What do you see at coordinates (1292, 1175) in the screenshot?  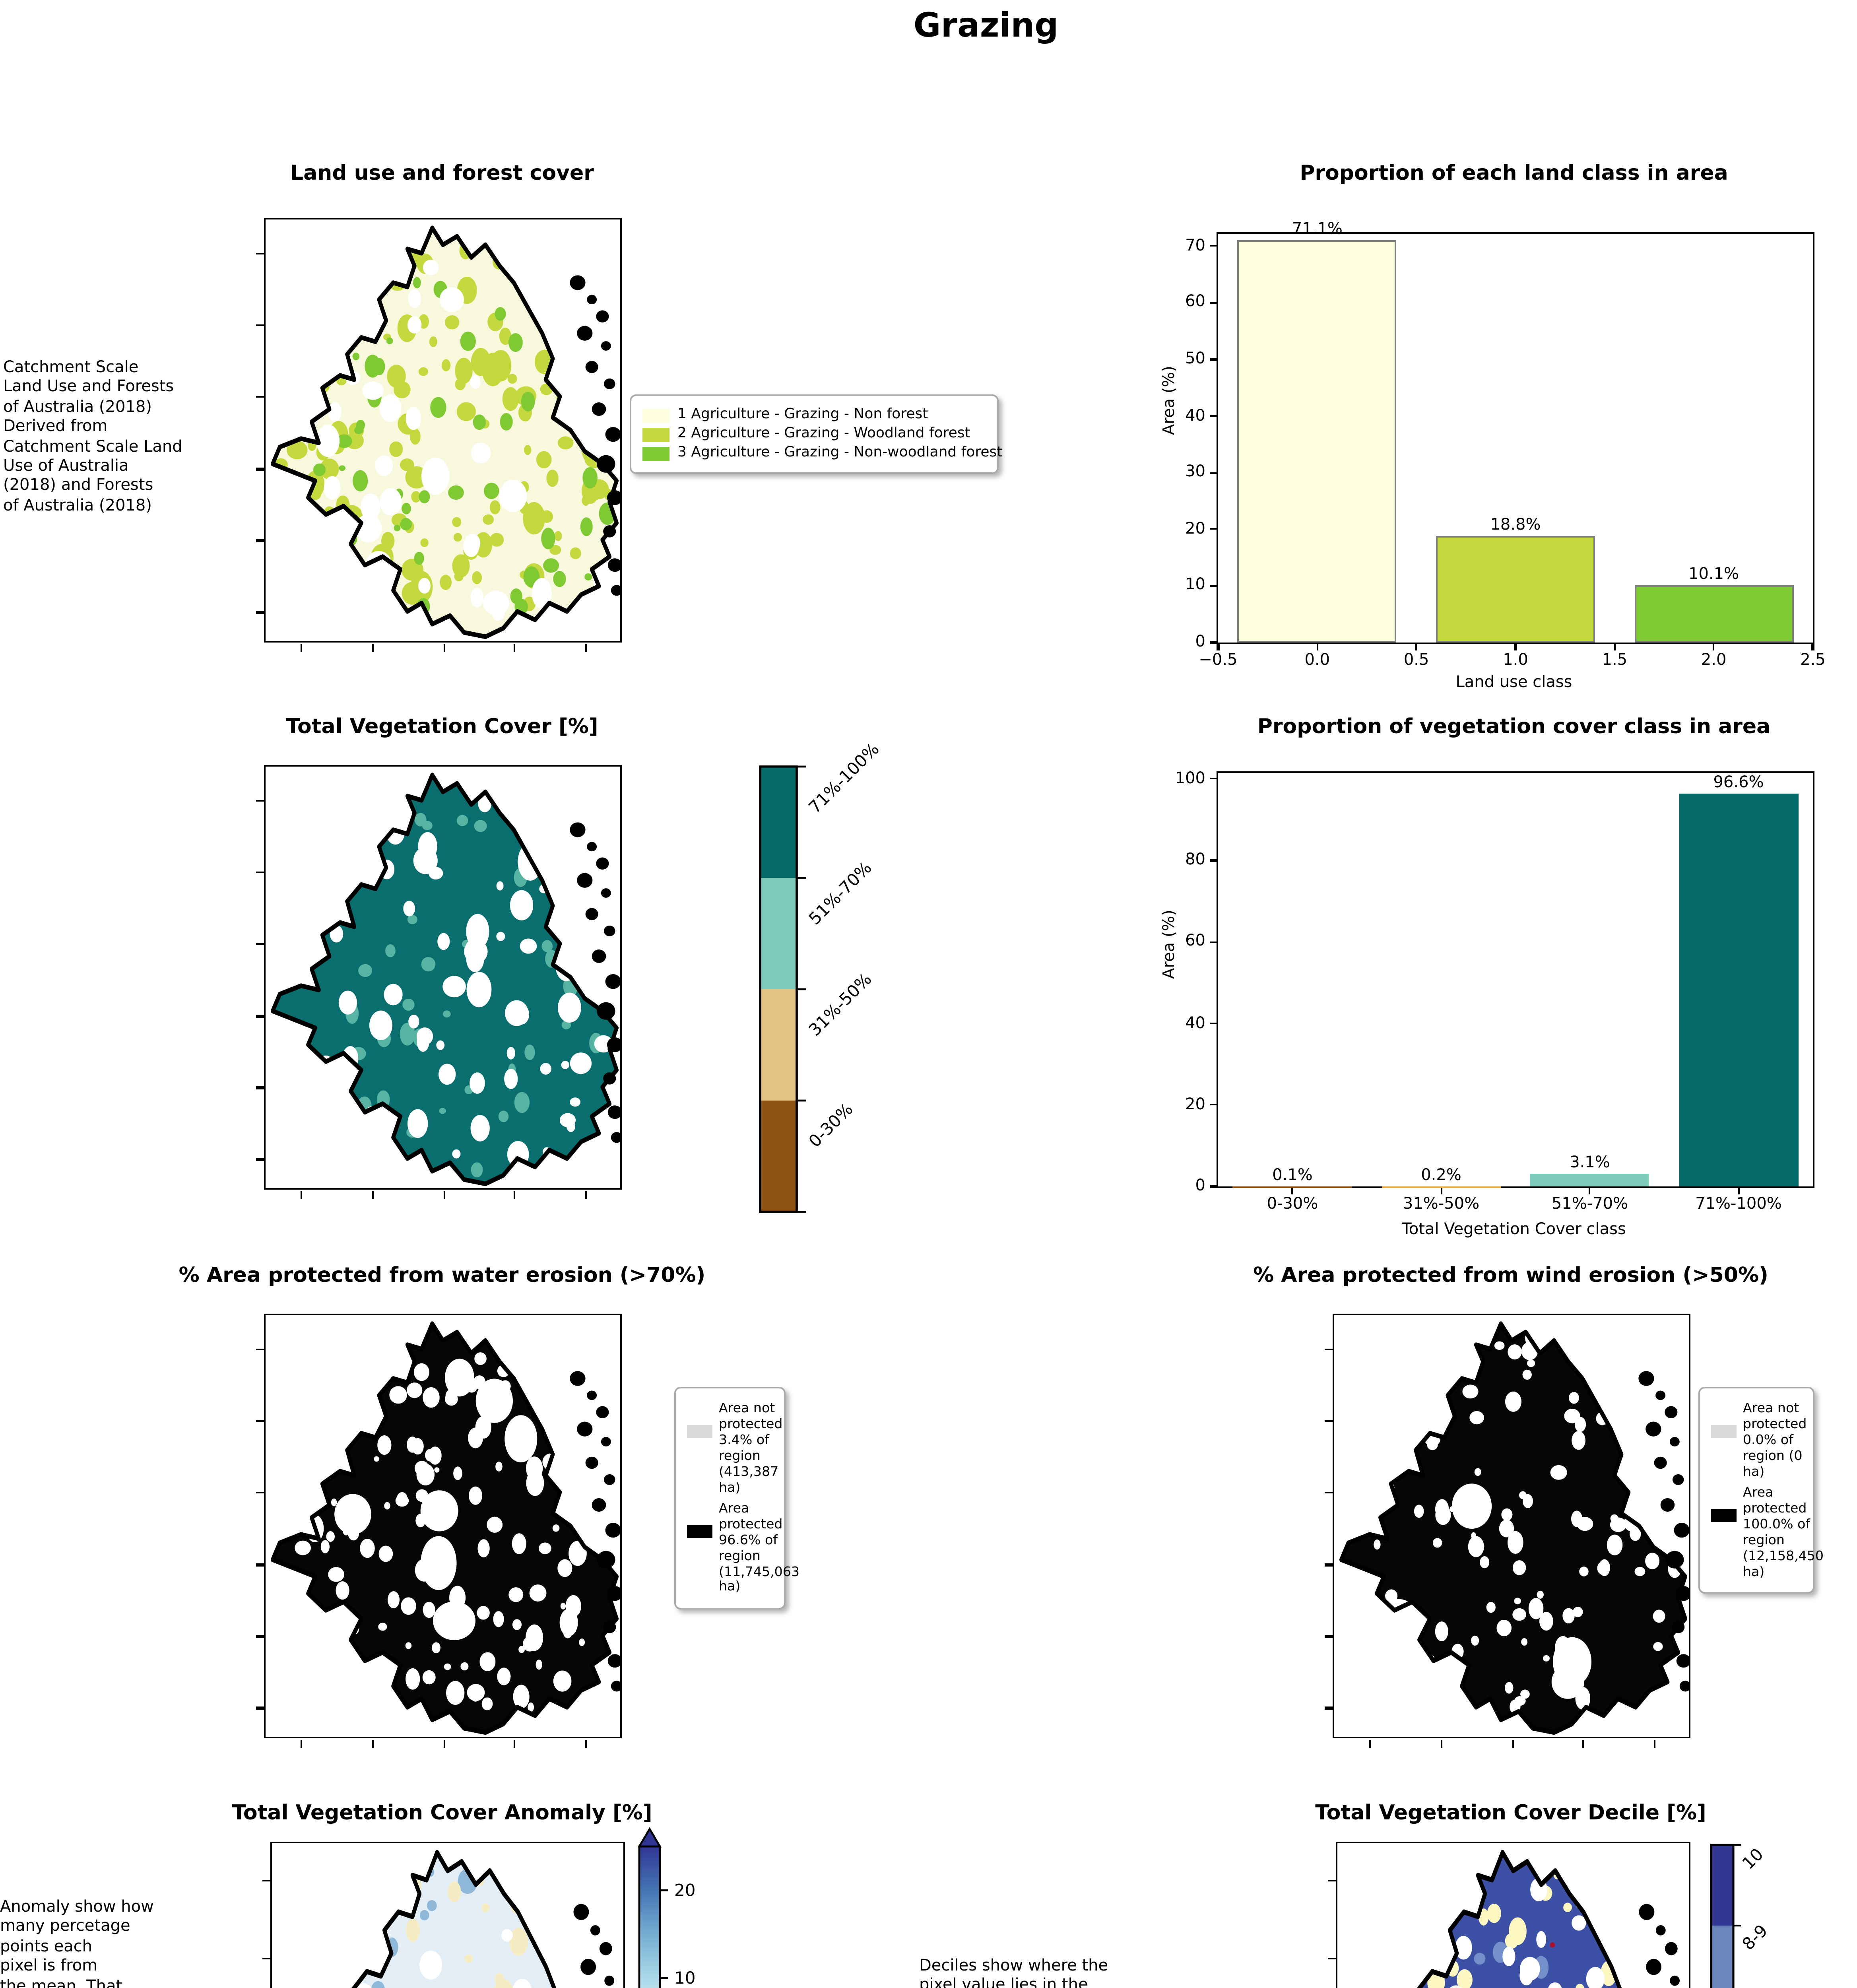 I see `bar-value-label: 0.1%` at bounding box center [1292, 1175].